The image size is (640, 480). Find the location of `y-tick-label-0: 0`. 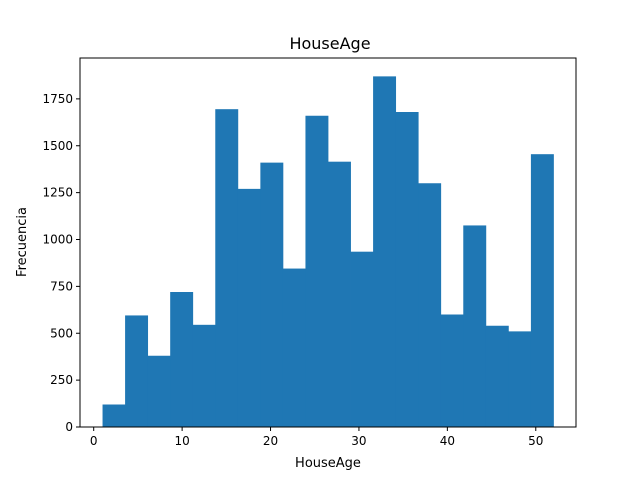

y-tick-label-0: 0 is located at coordinates (69, 427).